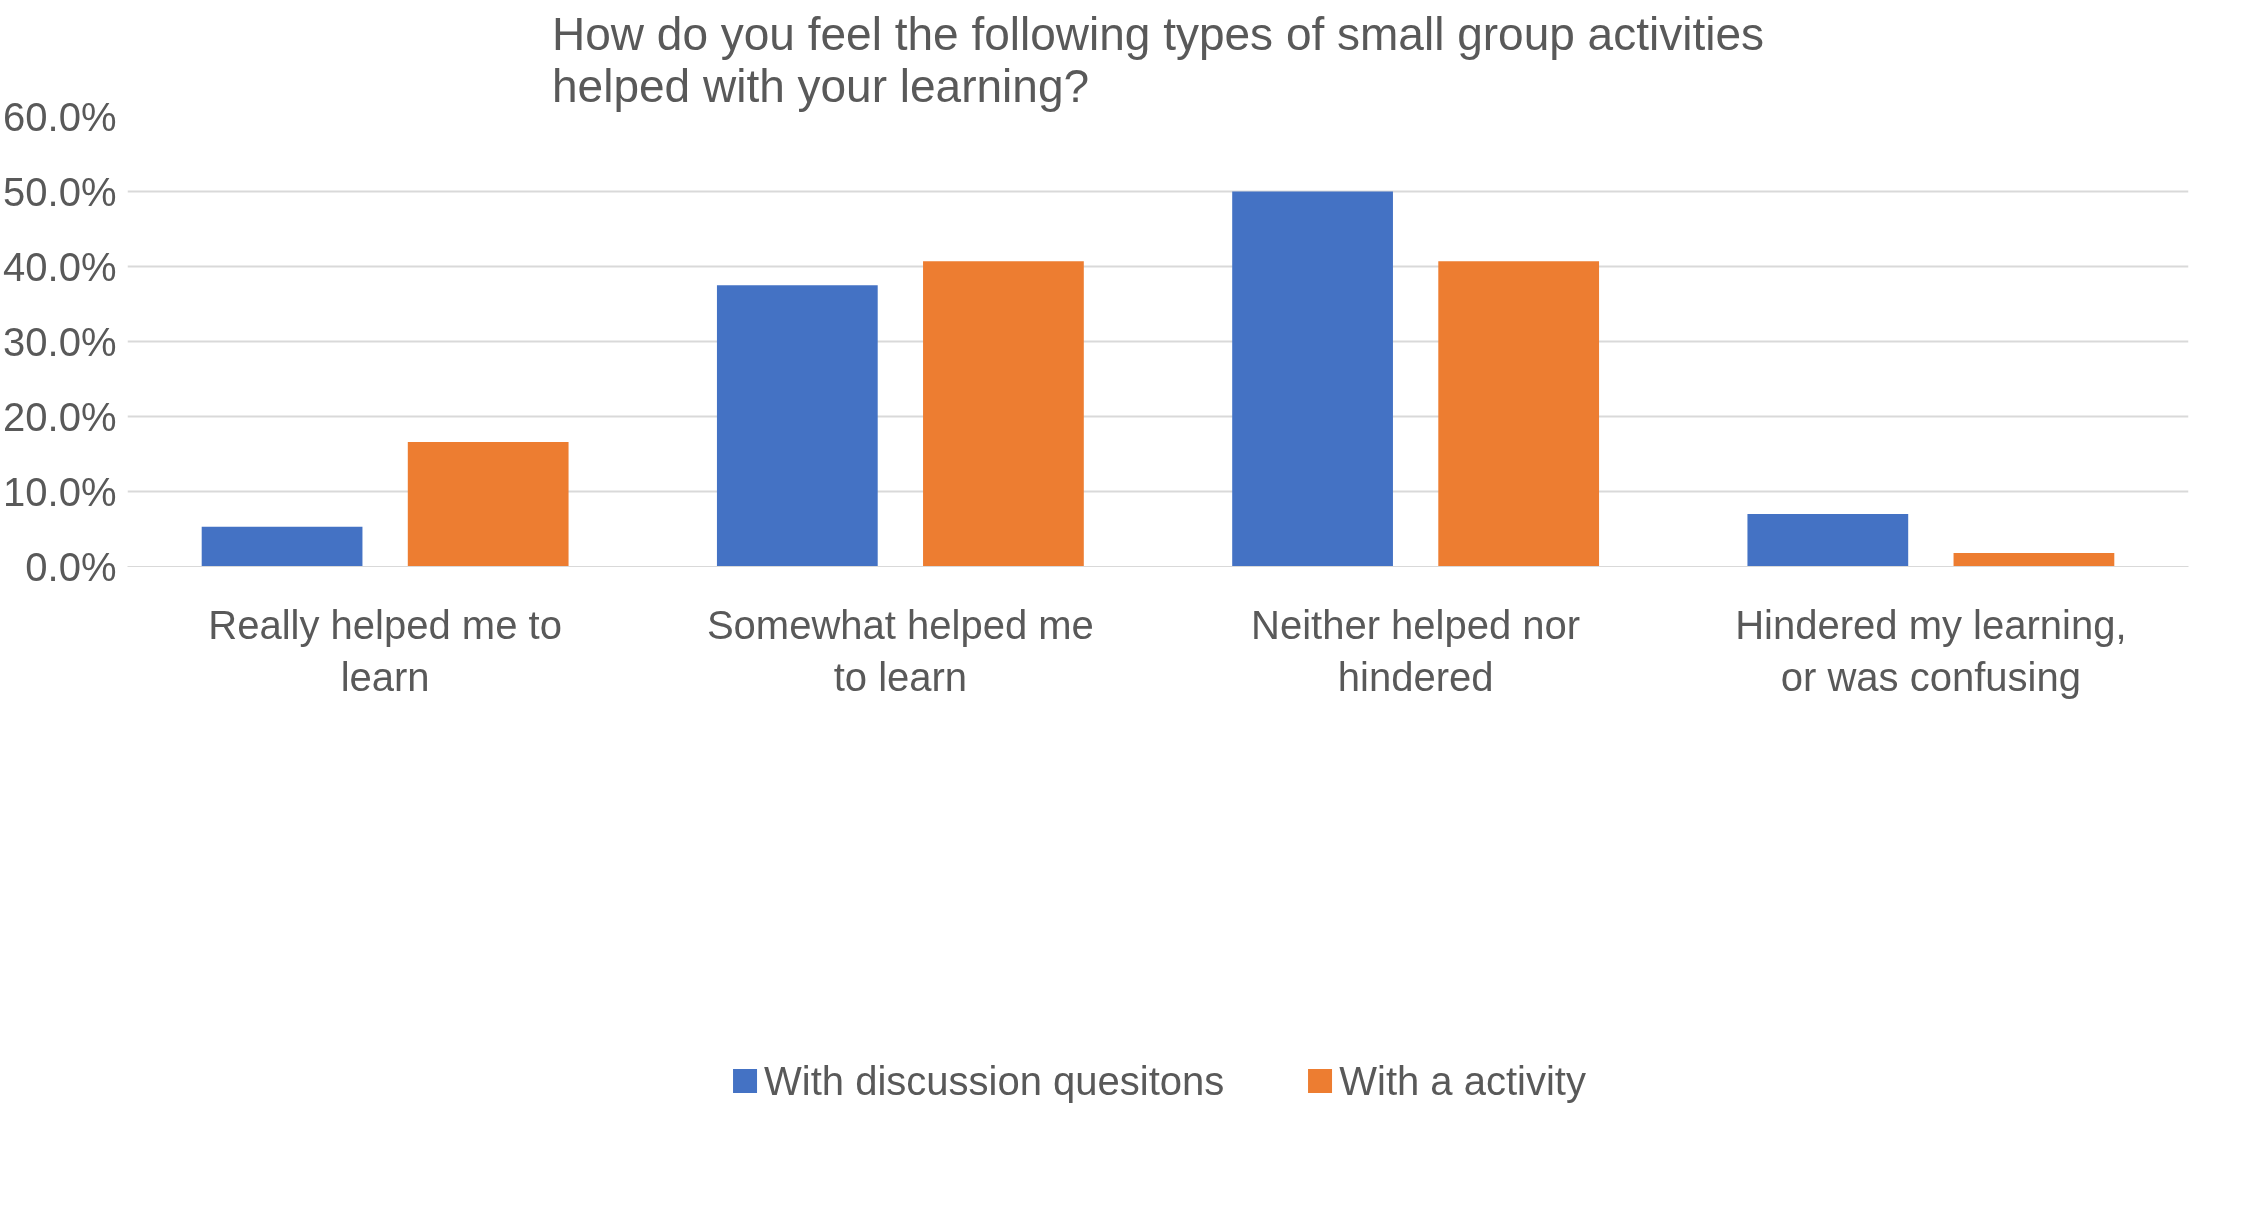  What do you see at coordinates (1931, 651) in the screenshot?
I see `x-tick-label: Hindered my learning, or was confusing` at bounding box center [1931, 651].